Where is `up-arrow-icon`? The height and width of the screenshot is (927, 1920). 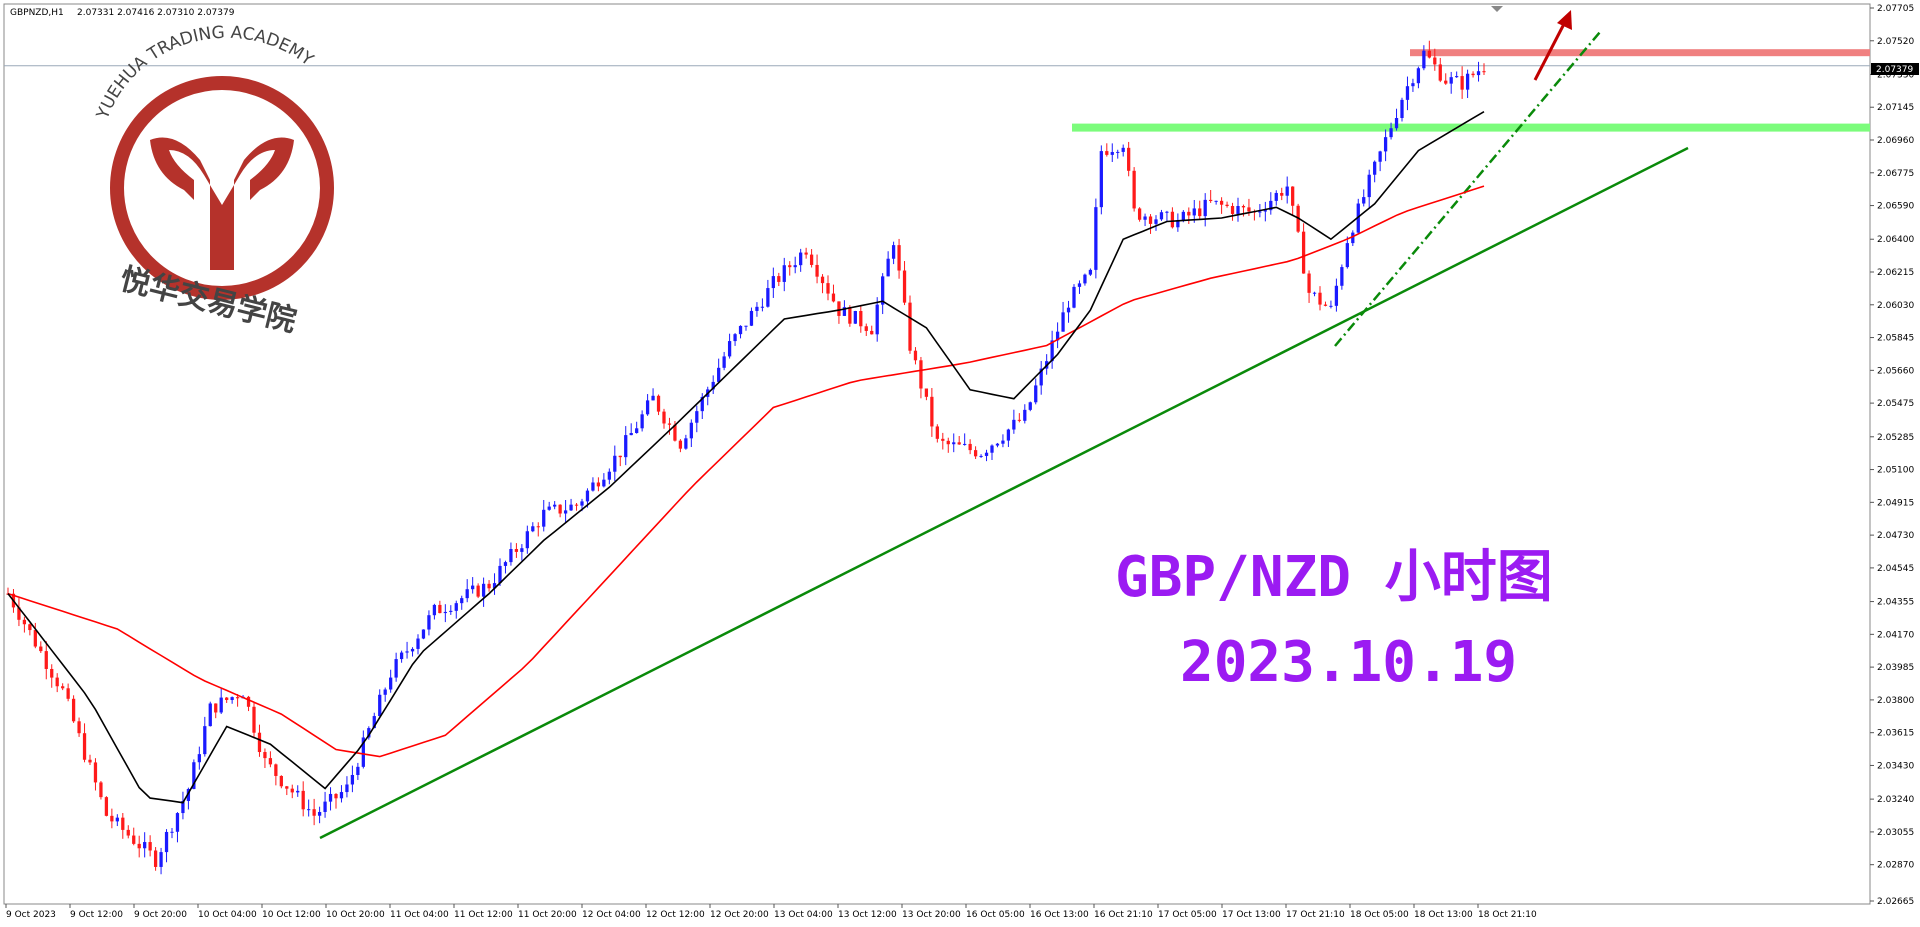 up-arrow-icon is located at coordinates (1552, 45).